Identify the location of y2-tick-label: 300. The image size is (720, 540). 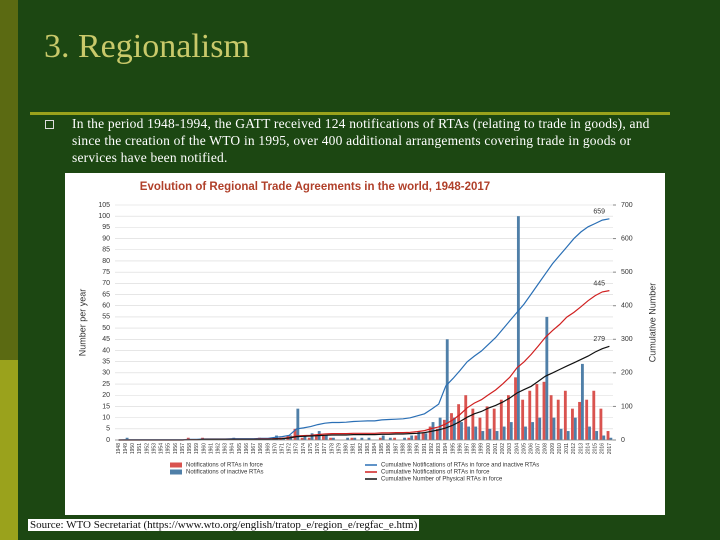
(627, 339).